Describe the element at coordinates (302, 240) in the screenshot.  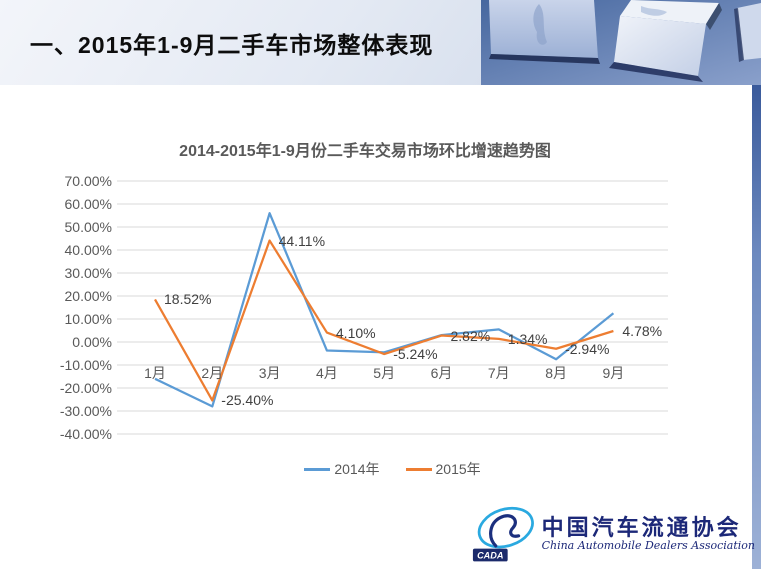
I see `data-label: 44.11%` at that location.